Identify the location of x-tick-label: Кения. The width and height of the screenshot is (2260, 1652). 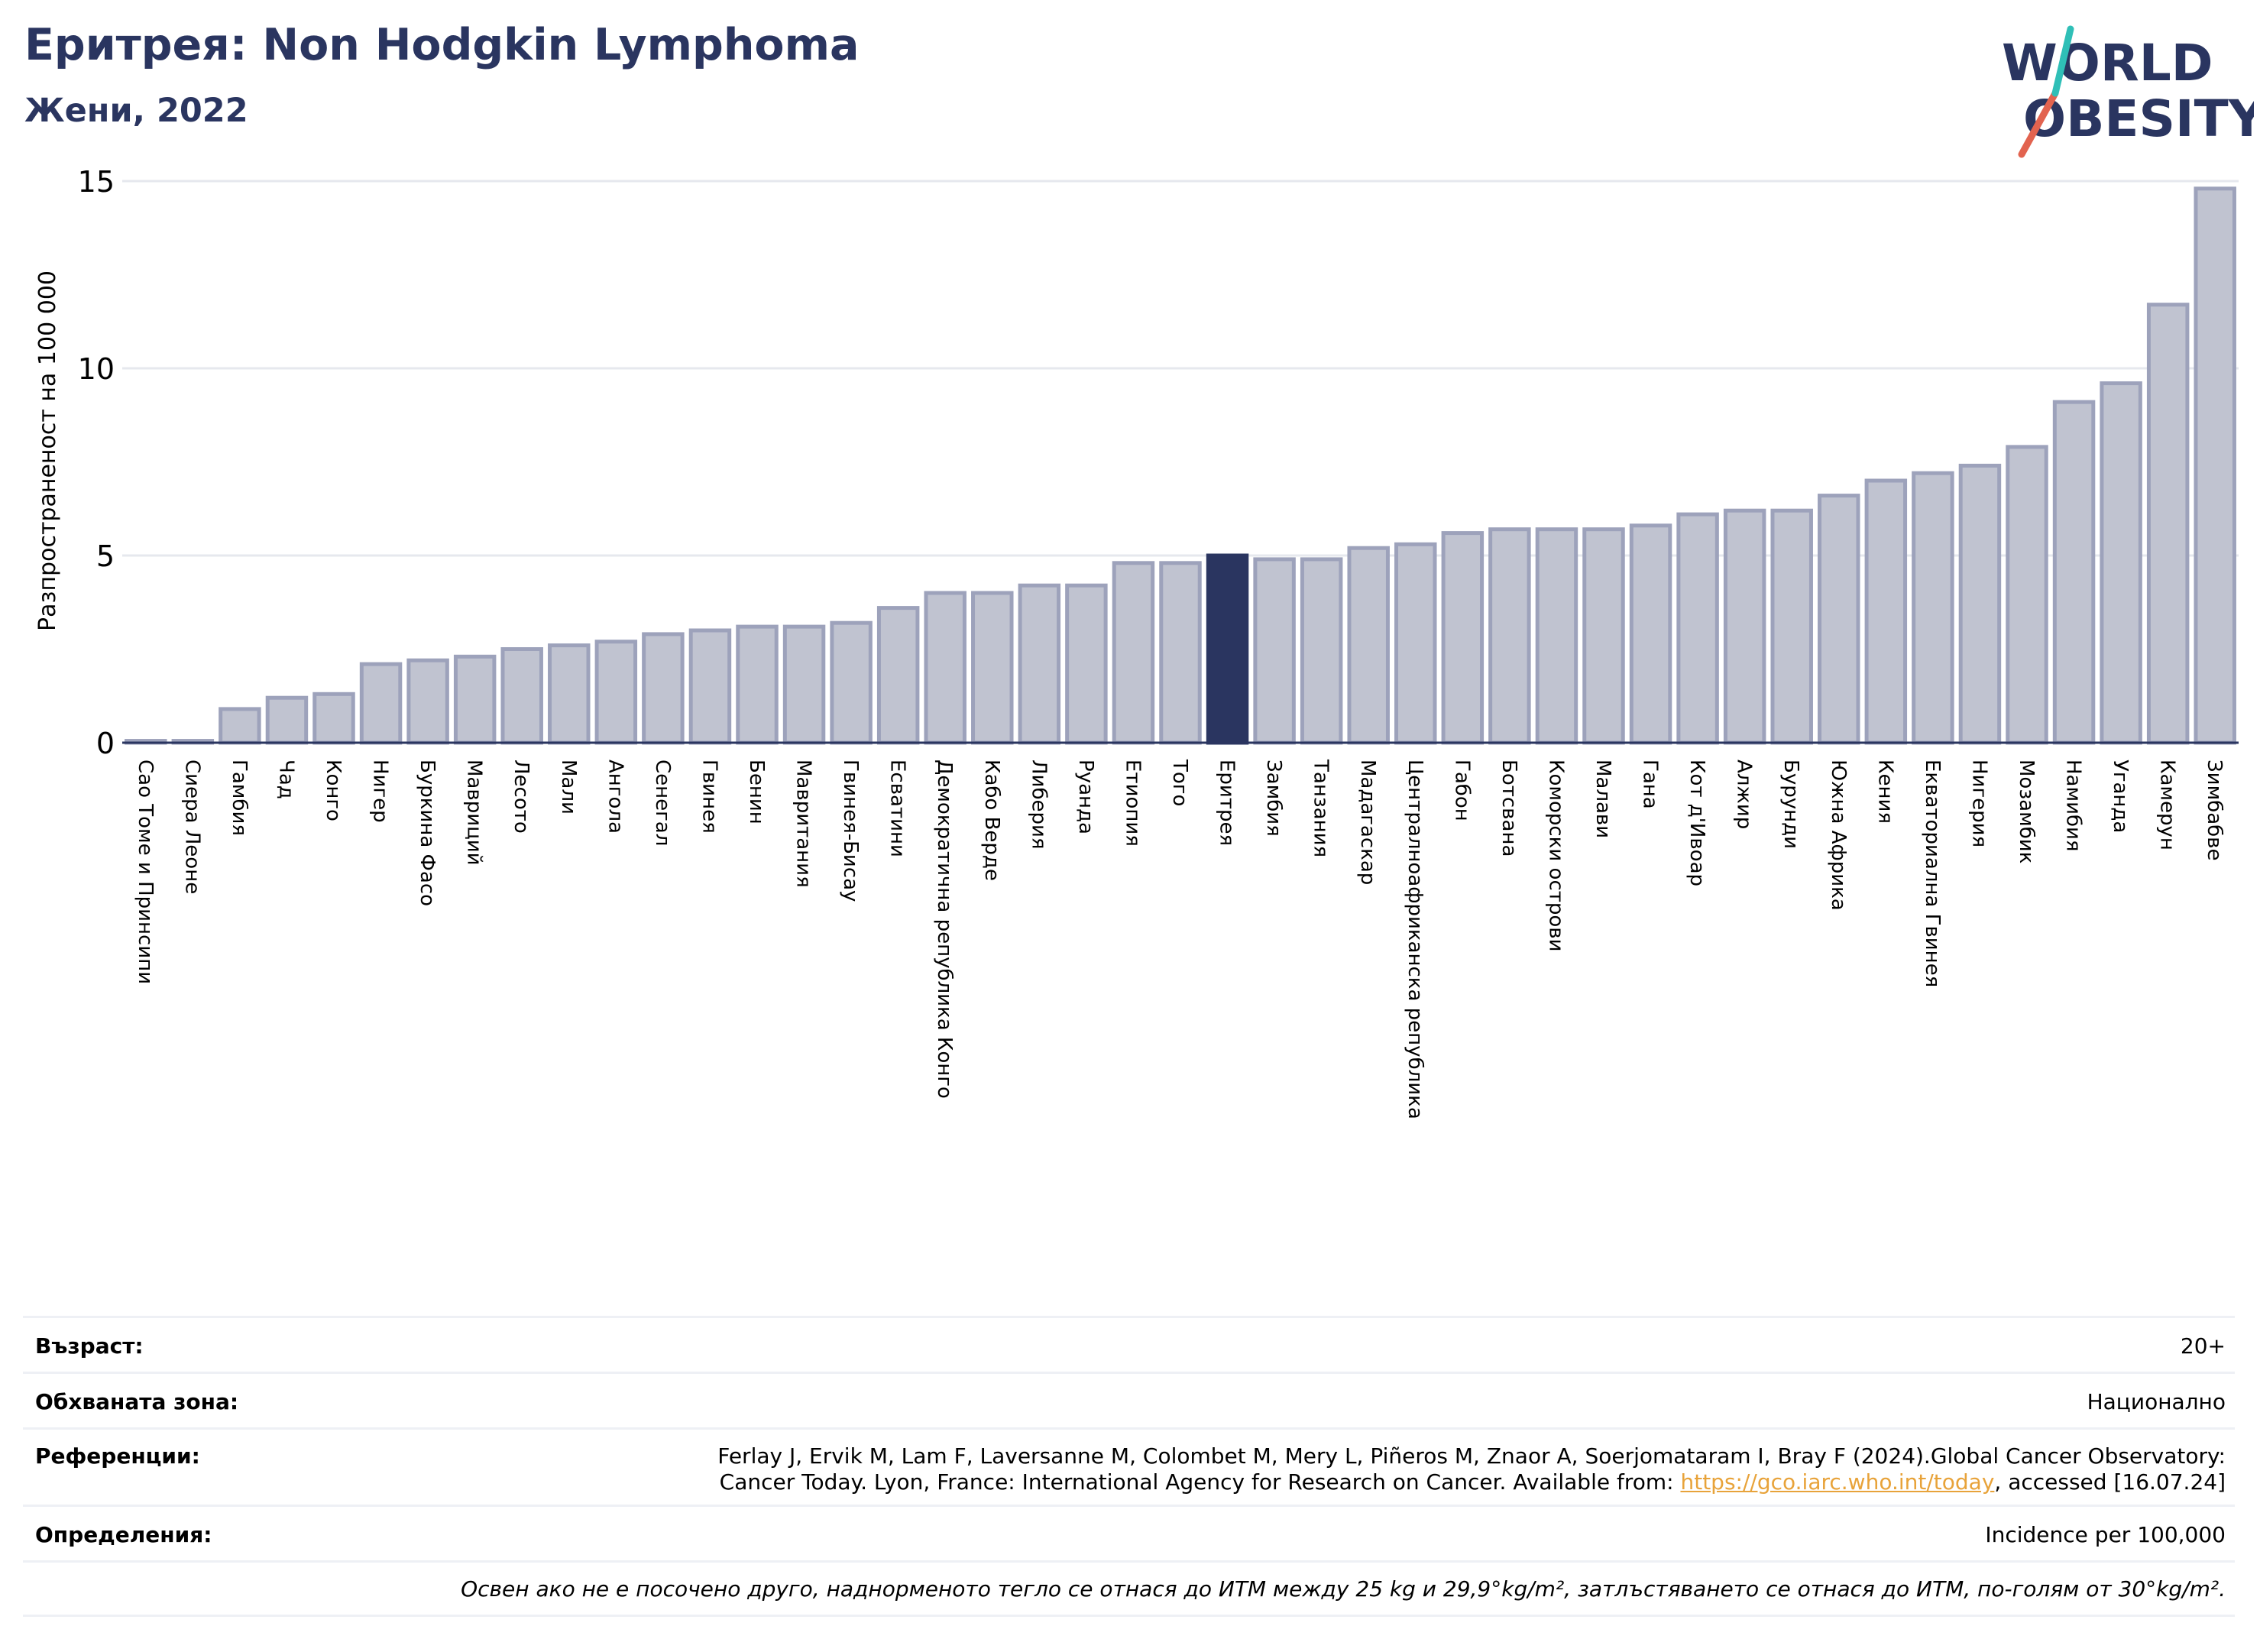
(1884, 792).